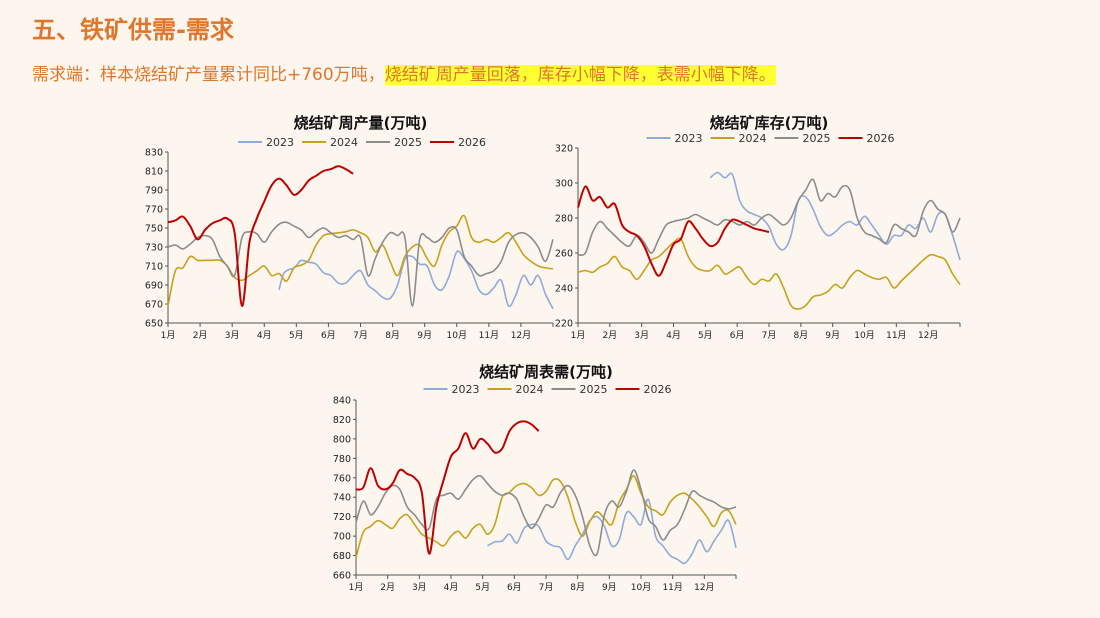 The image size is (1100, 618). I want to click on page-title: 五、铁矿供需-需求, so click(133, 30).